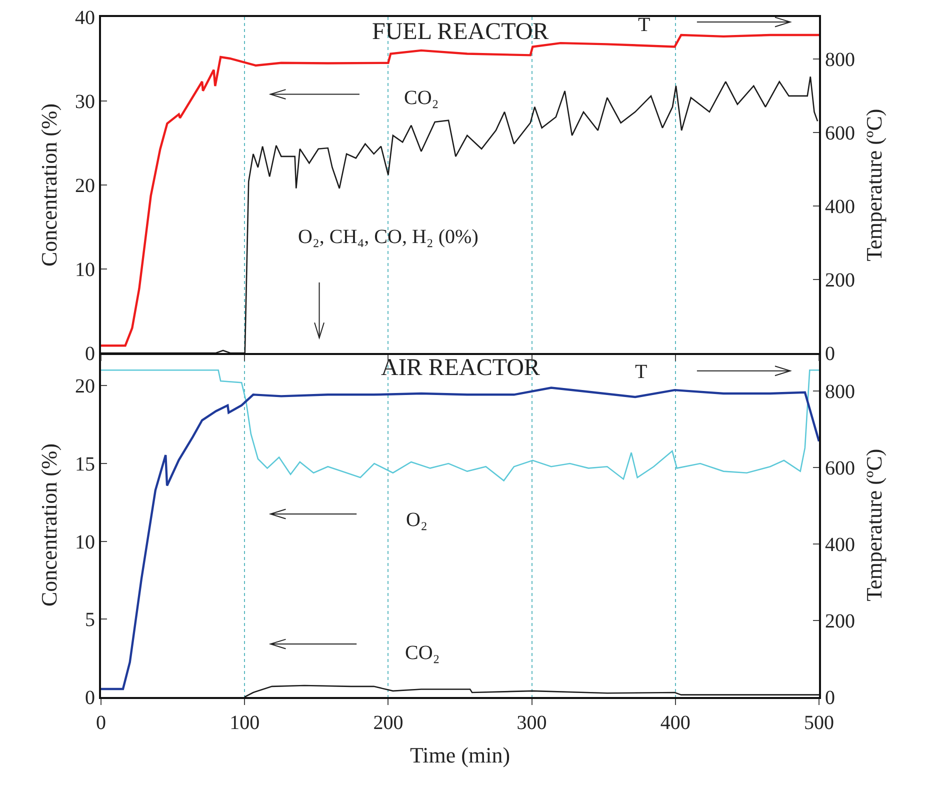 This screenshot has width=925, height=793. What do you see at coordinates (388, 723) in the screenshot?
I see `x-tick-label: 200` at bounding box center [388, 723].